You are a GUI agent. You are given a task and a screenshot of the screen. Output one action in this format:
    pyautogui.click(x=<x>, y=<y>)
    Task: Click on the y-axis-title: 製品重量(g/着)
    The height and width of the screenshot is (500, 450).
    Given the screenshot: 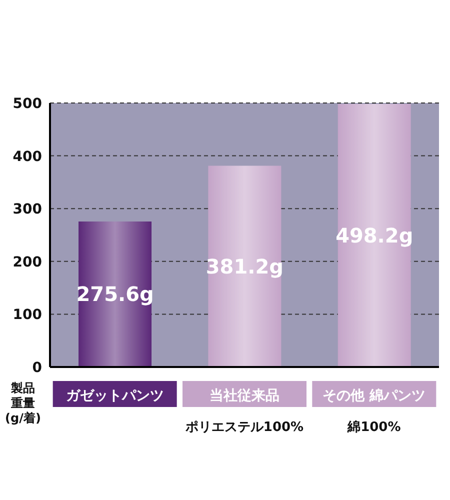 What is the action you would take?
    pyautogui.click(x=23, y=403)
    